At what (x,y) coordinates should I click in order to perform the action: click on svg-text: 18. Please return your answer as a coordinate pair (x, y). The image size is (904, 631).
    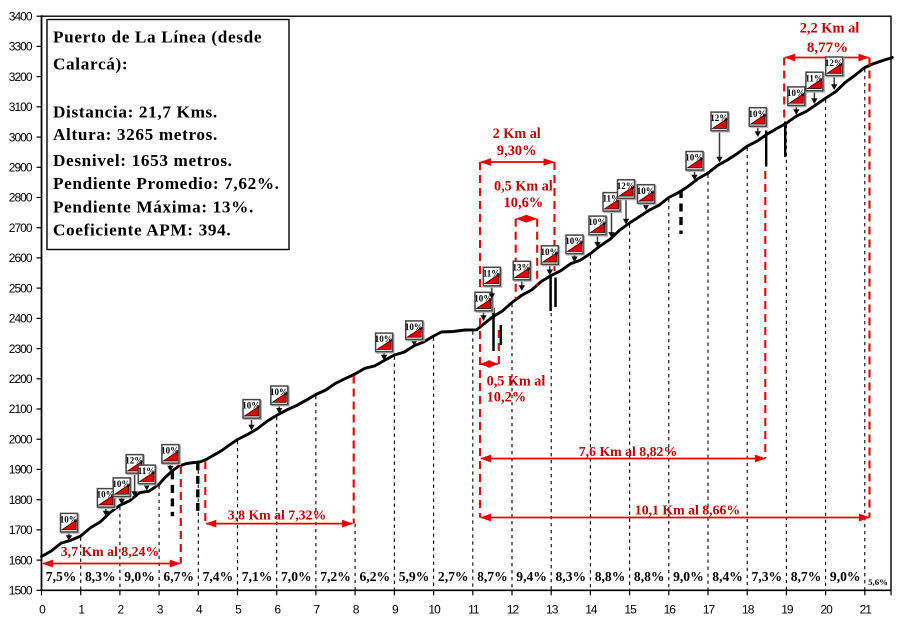
    Looking at the image, I should click on (748, 610).